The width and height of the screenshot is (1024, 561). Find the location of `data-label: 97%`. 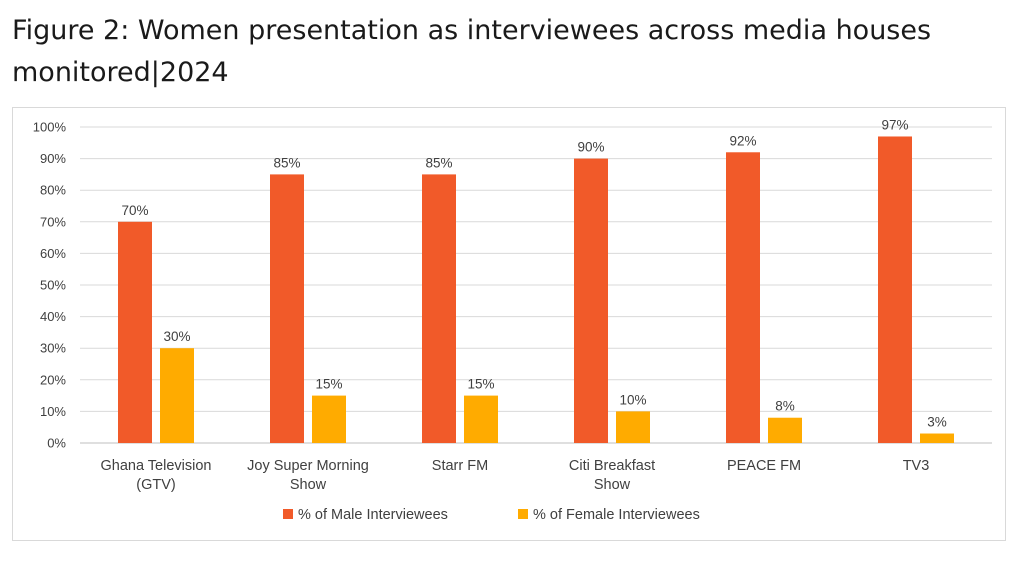

data-label: 97% is located at coordinates (894, 124).